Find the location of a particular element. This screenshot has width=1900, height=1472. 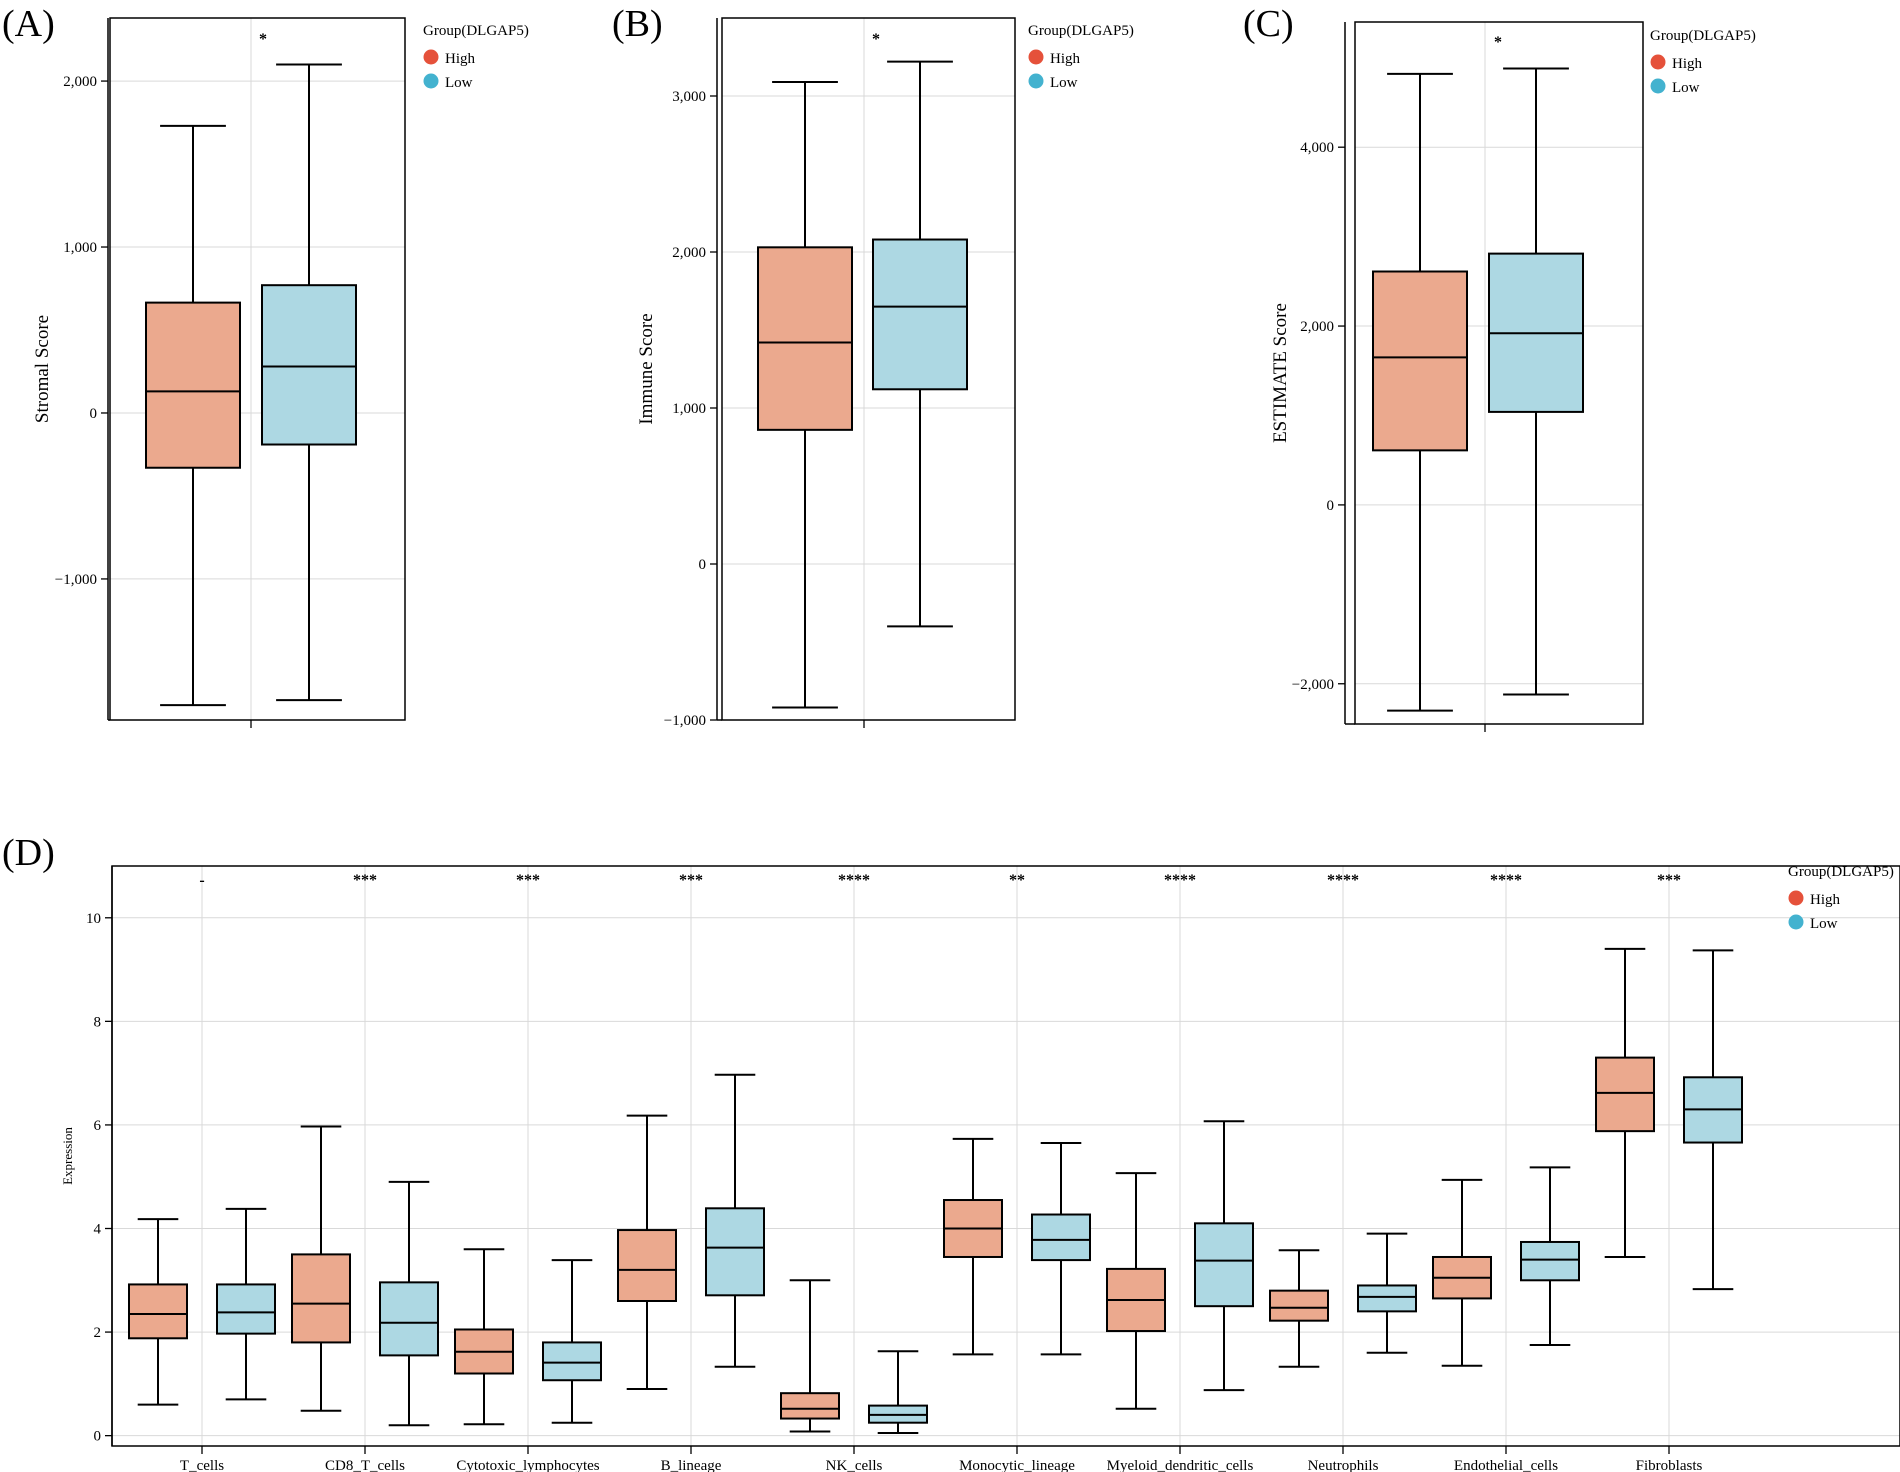

box-low-Neutrophils is located at coordinates (1387, 1293).